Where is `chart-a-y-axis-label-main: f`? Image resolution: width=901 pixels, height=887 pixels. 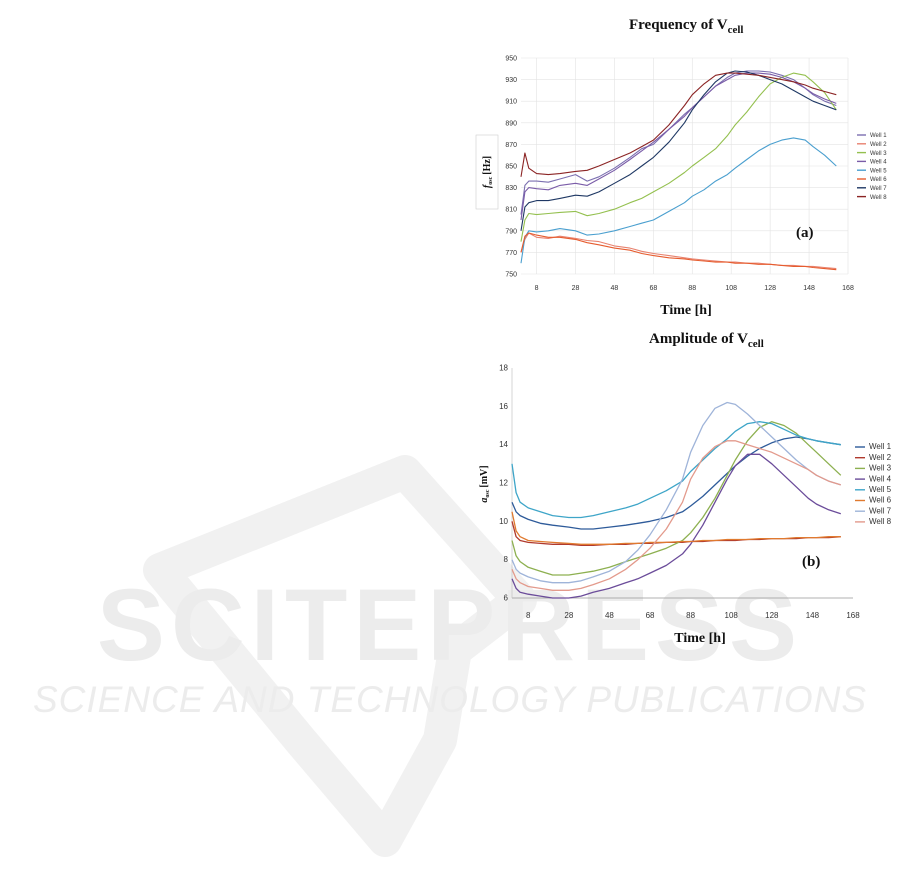
chart-a-y-axis-label-main: f is located at coordinates (487, 185).